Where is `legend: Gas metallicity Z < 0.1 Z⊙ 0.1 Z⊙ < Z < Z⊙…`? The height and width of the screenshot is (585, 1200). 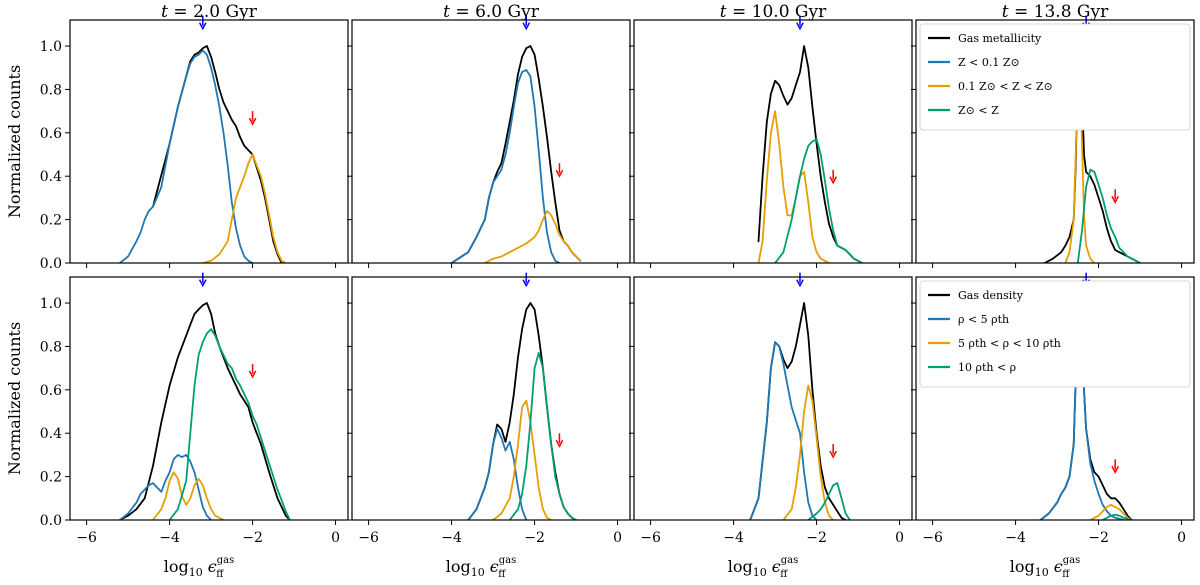
legend: Gas metallicity Z < 0.1 Z⊙ 0.1 Z⊙ < Z < Z⊙… is located at coordinates (1055, 77).